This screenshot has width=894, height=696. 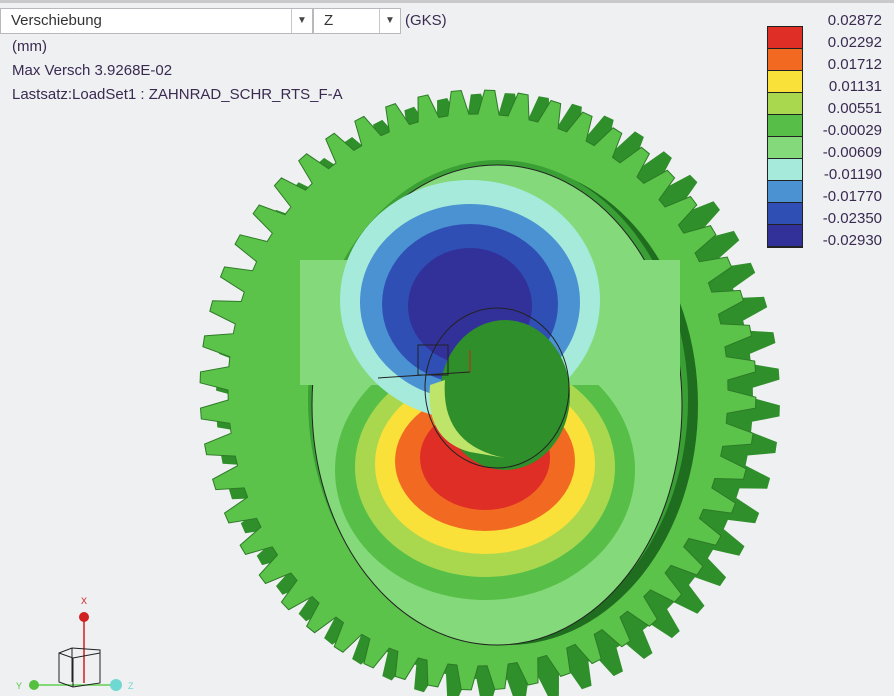 I want to click on triad-cube, so click(x=79, y=667).